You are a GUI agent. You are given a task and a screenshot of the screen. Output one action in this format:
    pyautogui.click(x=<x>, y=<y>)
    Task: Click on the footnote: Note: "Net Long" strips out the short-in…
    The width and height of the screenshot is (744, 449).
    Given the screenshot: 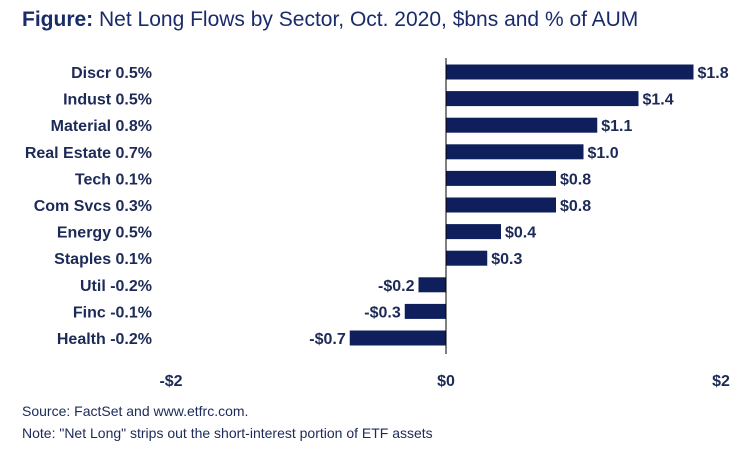 What is the action you would take?
    pyautogui.click(x=227, y=433)
    